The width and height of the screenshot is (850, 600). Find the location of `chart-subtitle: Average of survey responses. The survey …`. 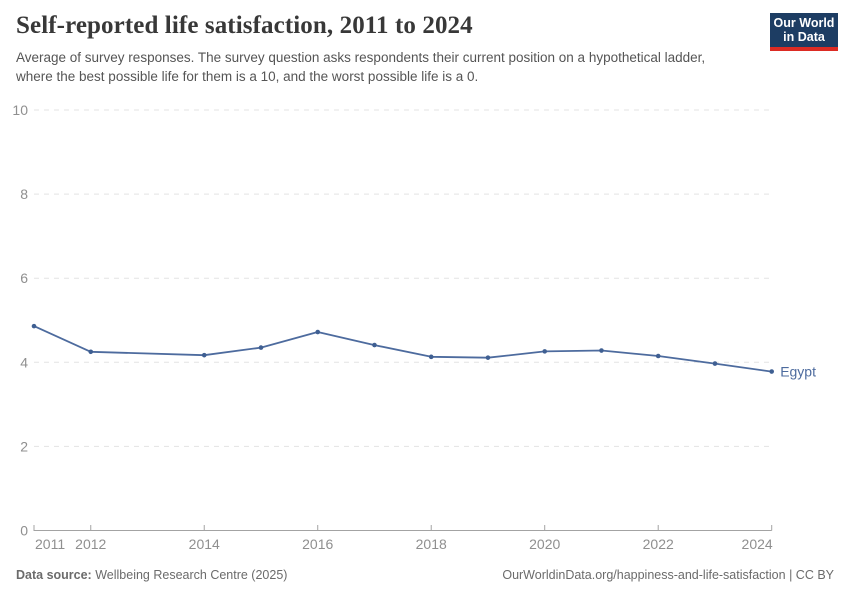

chart-subtitle: Average of survey responses. The survey … is located at coordinates (361, 67).